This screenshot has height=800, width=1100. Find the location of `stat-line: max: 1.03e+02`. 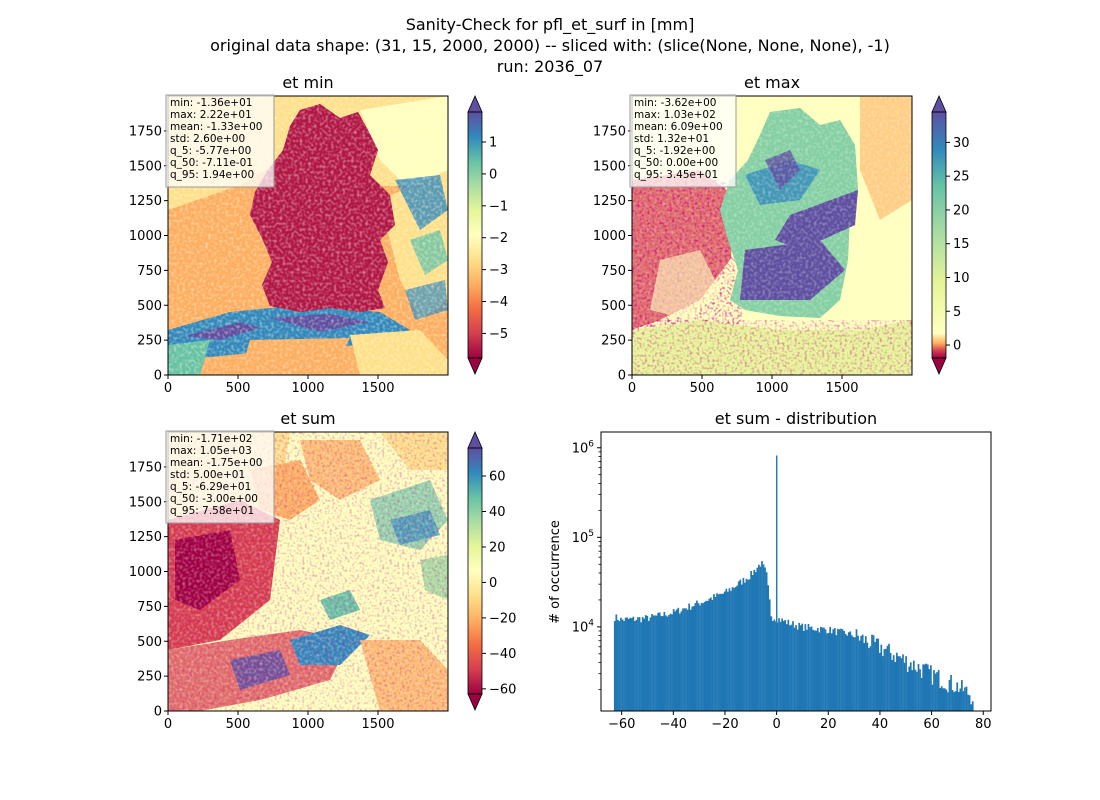

stat-line: max: 1.03e+02 is located at coordinates (675, 115).